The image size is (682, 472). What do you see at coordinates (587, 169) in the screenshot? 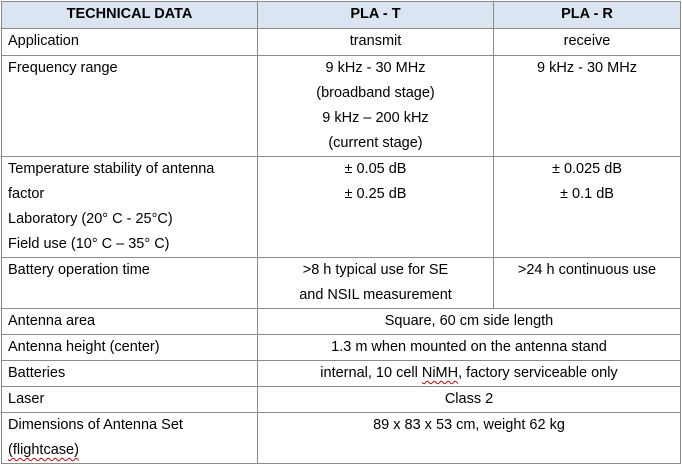
I see `cell-line: ± 0.025 dB` at bounding box center [587, 169].